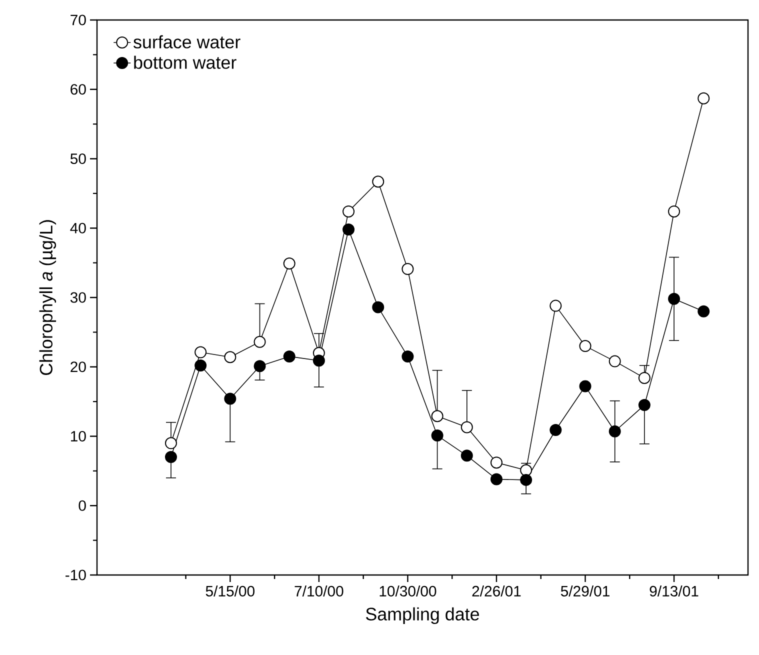  I want to click on y-tick-label: 50, so click(78, 158).